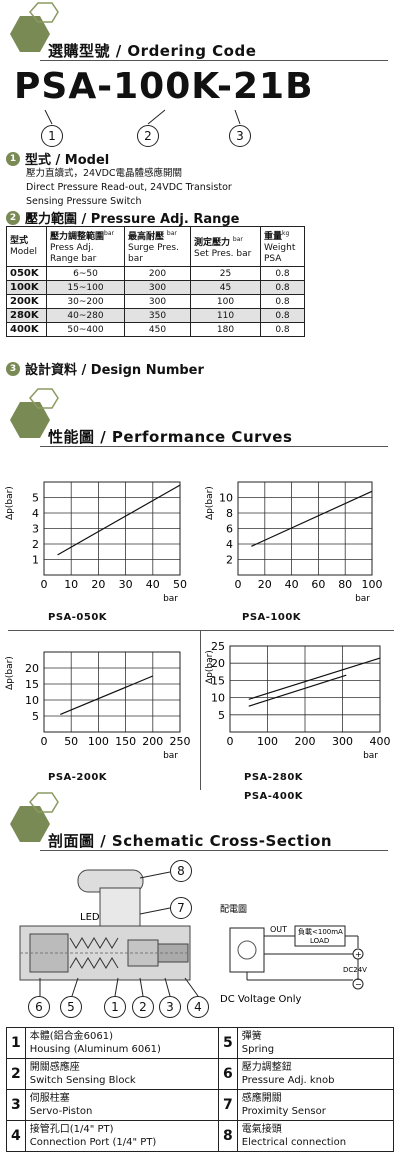 This screenshot has height=1170, width=400. I want to click on table-row: 3 伺服柱塞 Servo-Piston 7 感應開關 Proximity Sensor, so click(200, 1105).